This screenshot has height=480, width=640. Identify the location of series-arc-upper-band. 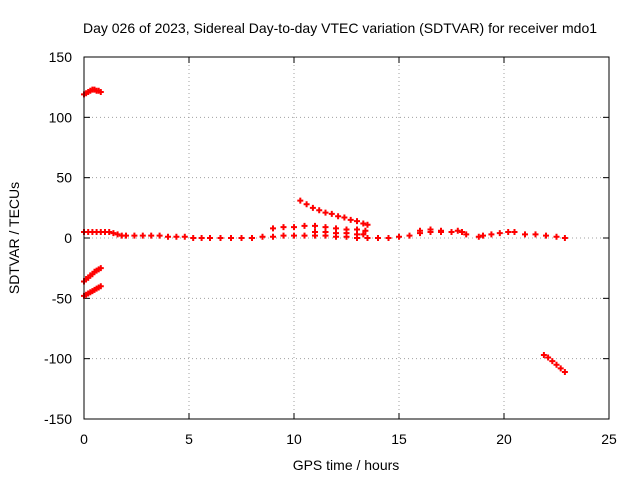
(319, 228).